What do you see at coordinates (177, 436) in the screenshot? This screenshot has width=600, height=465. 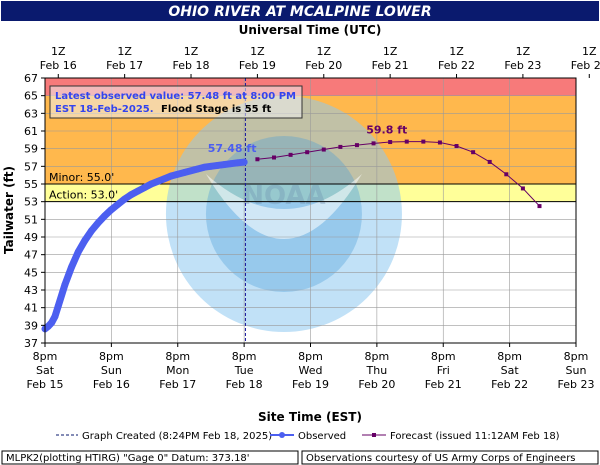 I see `legend-graph-created-label: Graph Created (8:24PM Feb 18, 2025)` at bounding box center [177, 436].